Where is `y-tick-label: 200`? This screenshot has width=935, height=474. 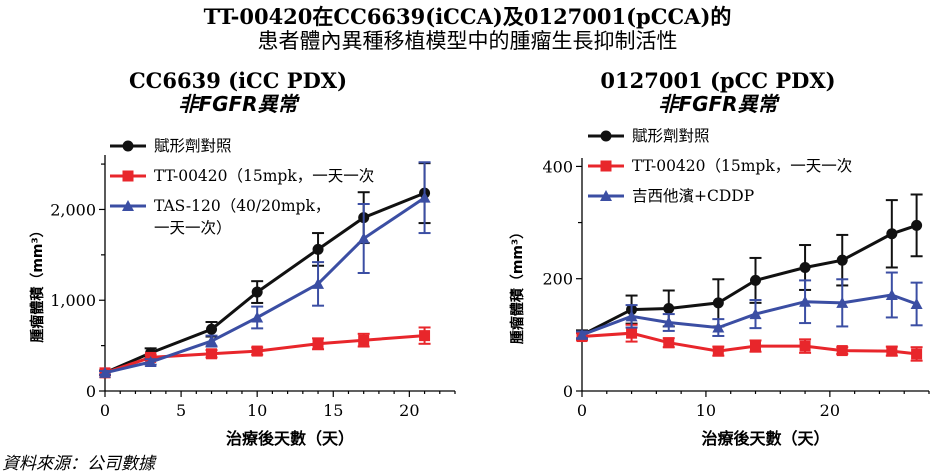
y-tick-label: 200 is located at coordinates (557, 279).